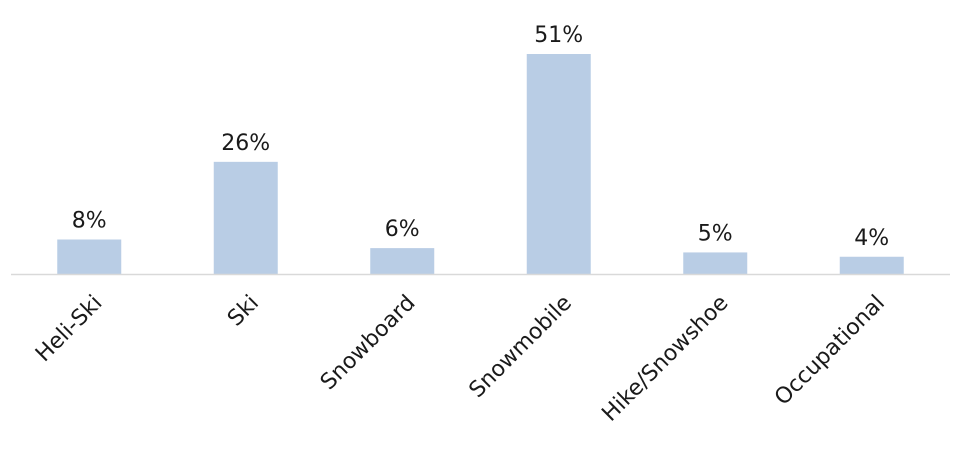  Describe the element at coordinates (871, 265) in the screenshot. I see `bar-occupational` at that location.